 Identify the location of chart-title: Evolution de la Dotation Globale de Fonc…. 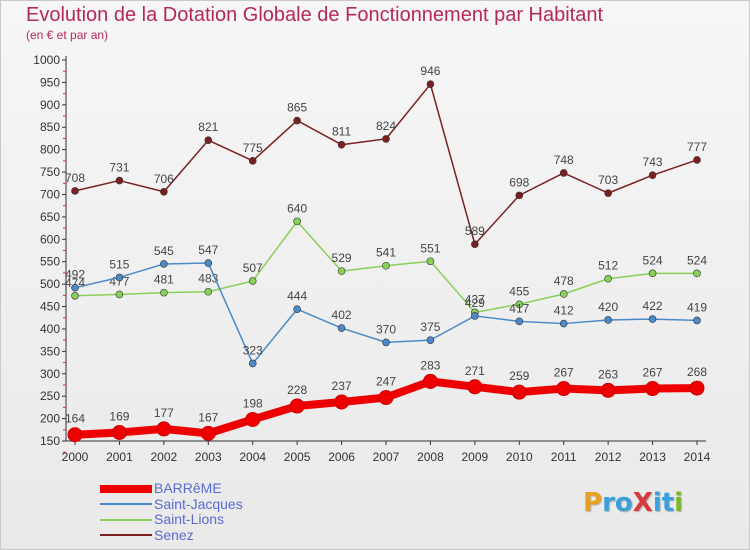
(315, 15).